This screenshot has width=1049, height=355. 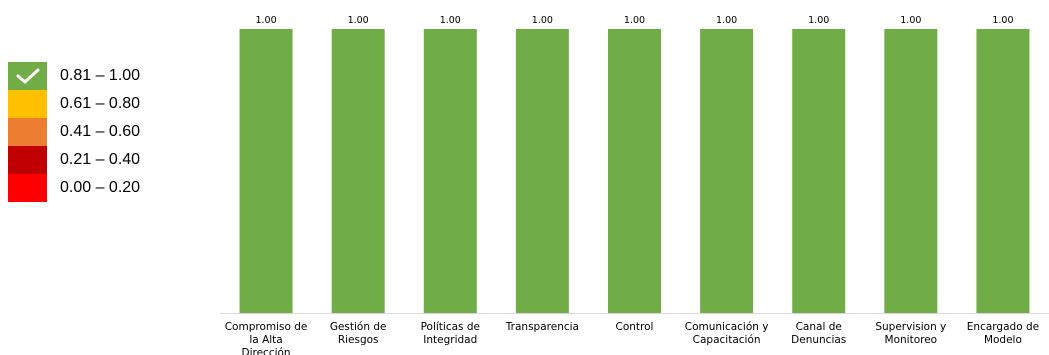 I want to click on legend-swatch-orange, so click(x=27, y=132).